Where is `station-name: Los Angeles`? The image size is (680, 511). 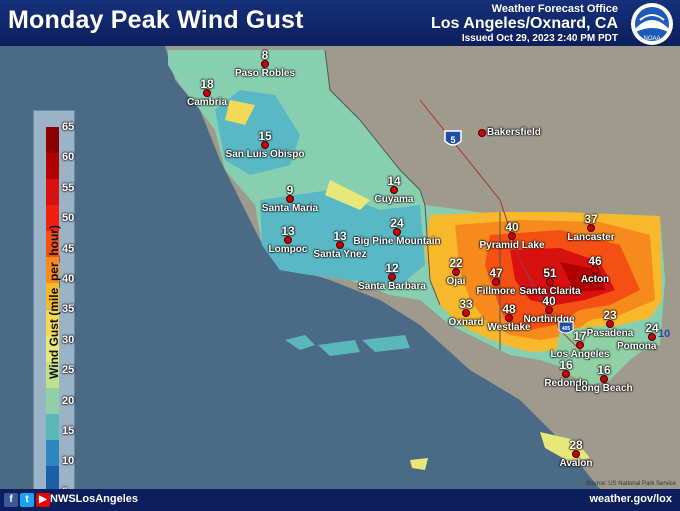 station-name: Los Angeles is located at coordinates (580, 354).